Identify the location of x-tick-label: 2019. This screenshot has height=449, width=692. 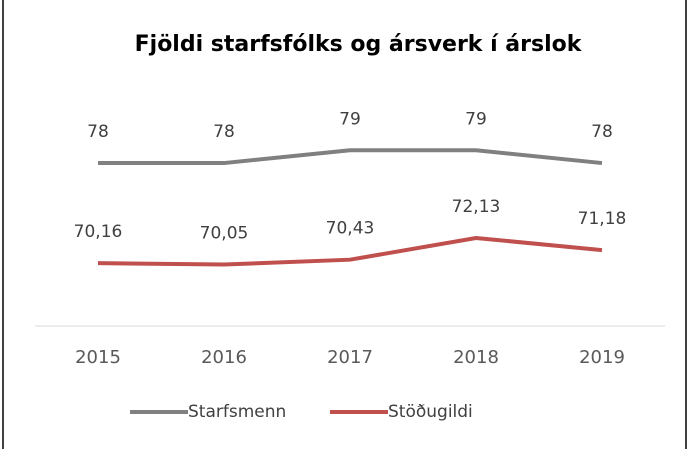
(602, 357).